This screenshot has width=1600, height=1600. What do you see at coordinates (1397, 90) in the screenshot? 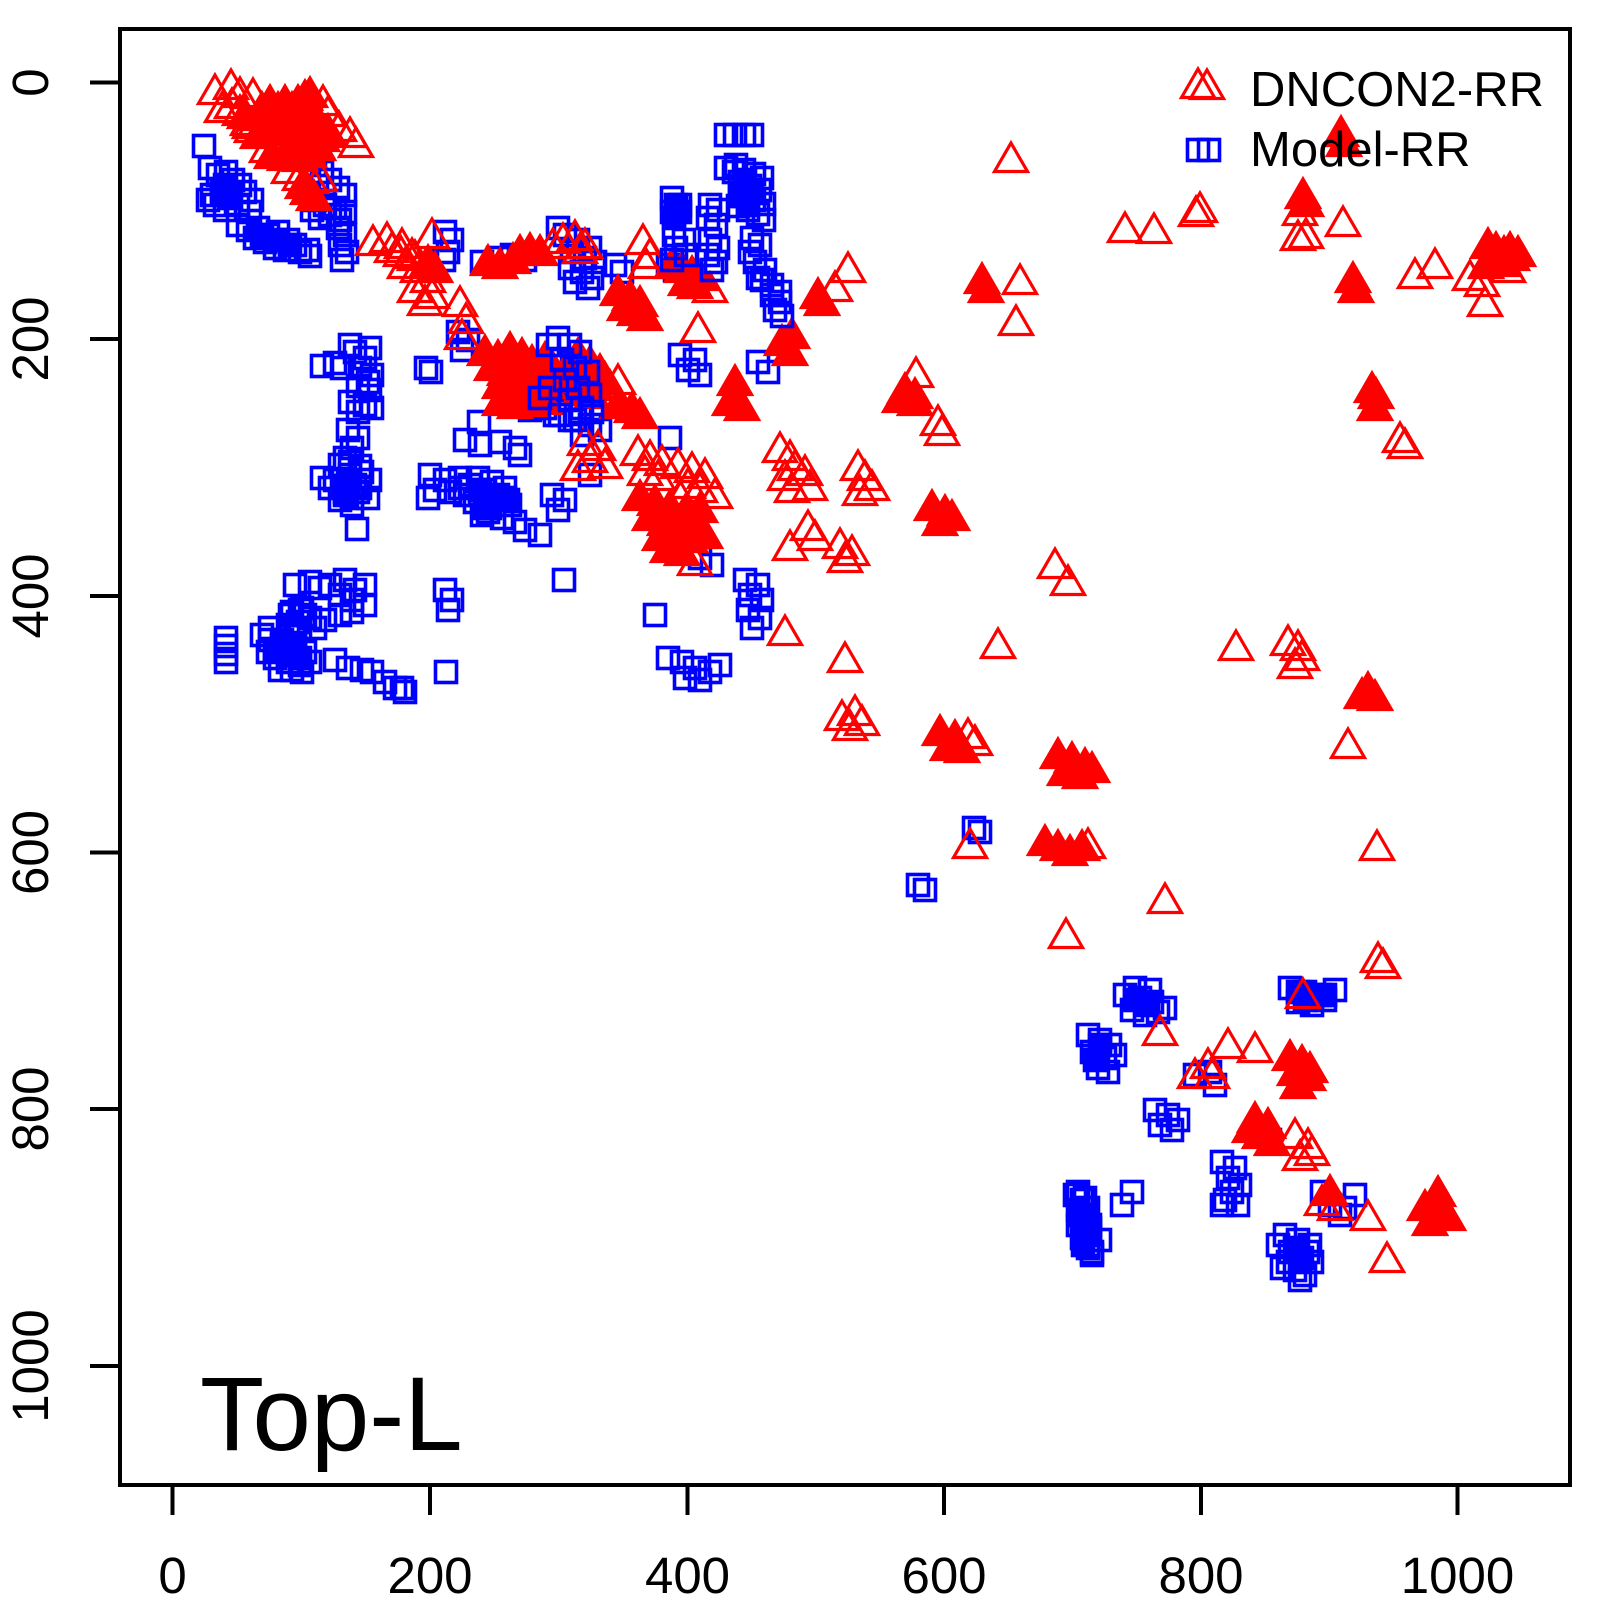
I see `svg-text: DNCON2-RR` at bounding box center [1397, 90].